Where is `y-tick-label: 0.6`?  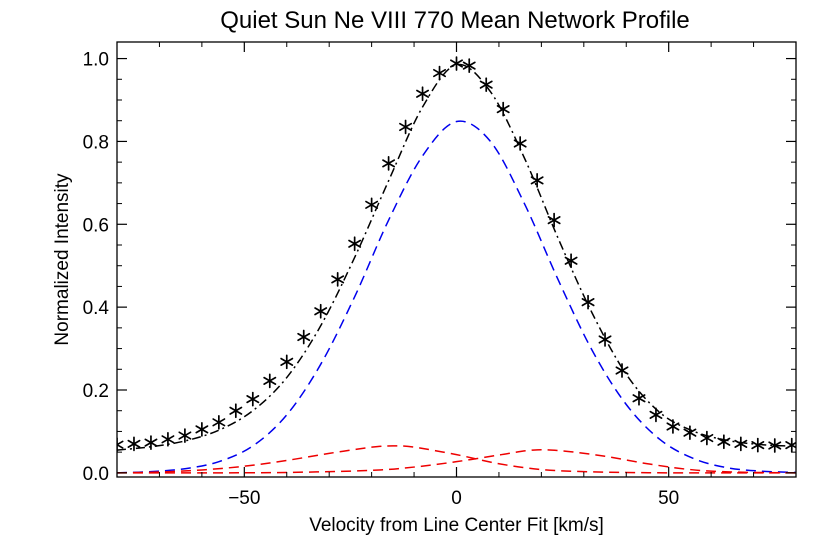
y-tick-label: 0.6 is located at coordinates (96, 225).